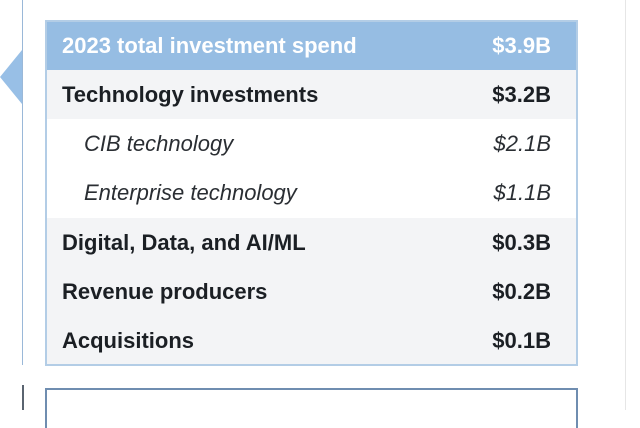  I want to click on row-label: Revenue producers, so click(165, 291).